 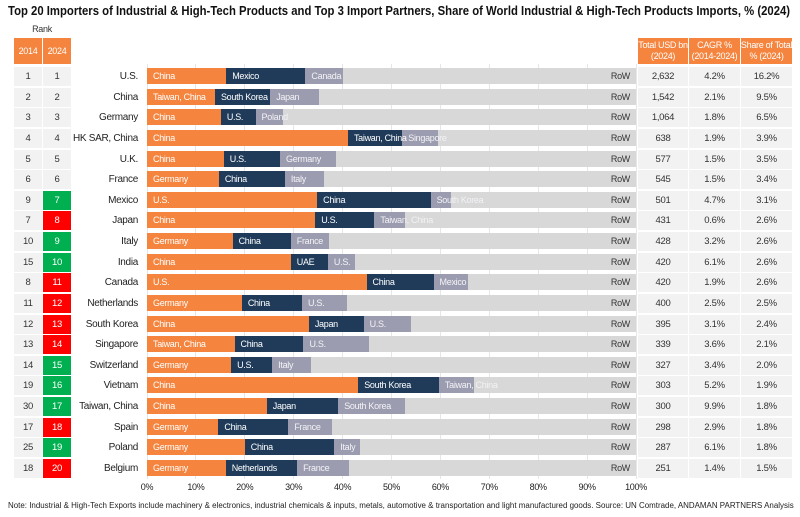 What do you see at coordinates (663, 303) in the screenshot?
I see `total-usd-cell: 400` at bounding box center [663, 303].